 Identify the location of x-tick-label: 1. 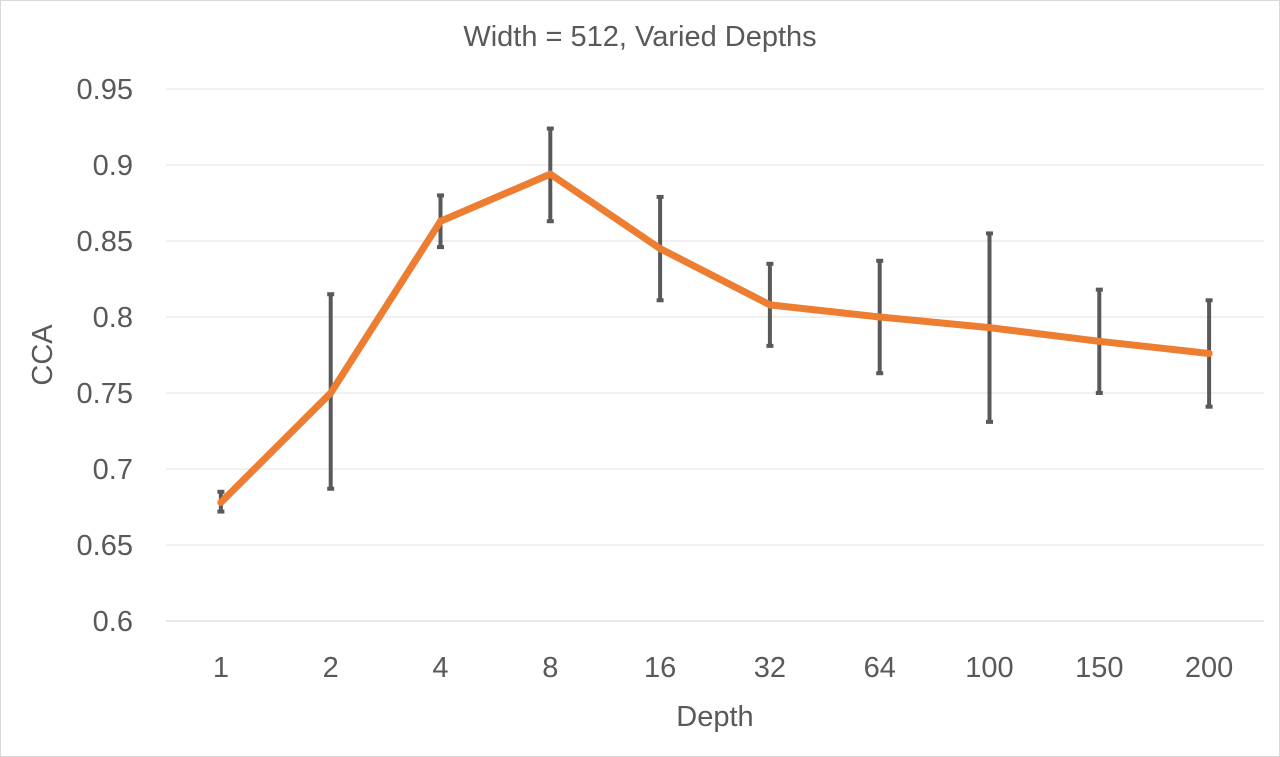
(221, 668).